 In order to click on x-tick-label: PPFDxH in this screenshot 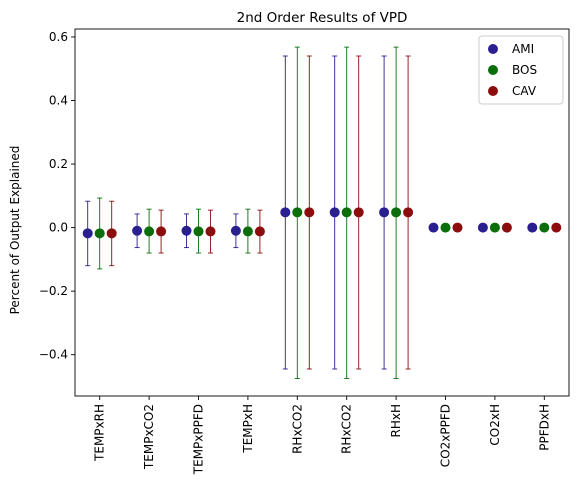, I will do `click(544, 427)`.